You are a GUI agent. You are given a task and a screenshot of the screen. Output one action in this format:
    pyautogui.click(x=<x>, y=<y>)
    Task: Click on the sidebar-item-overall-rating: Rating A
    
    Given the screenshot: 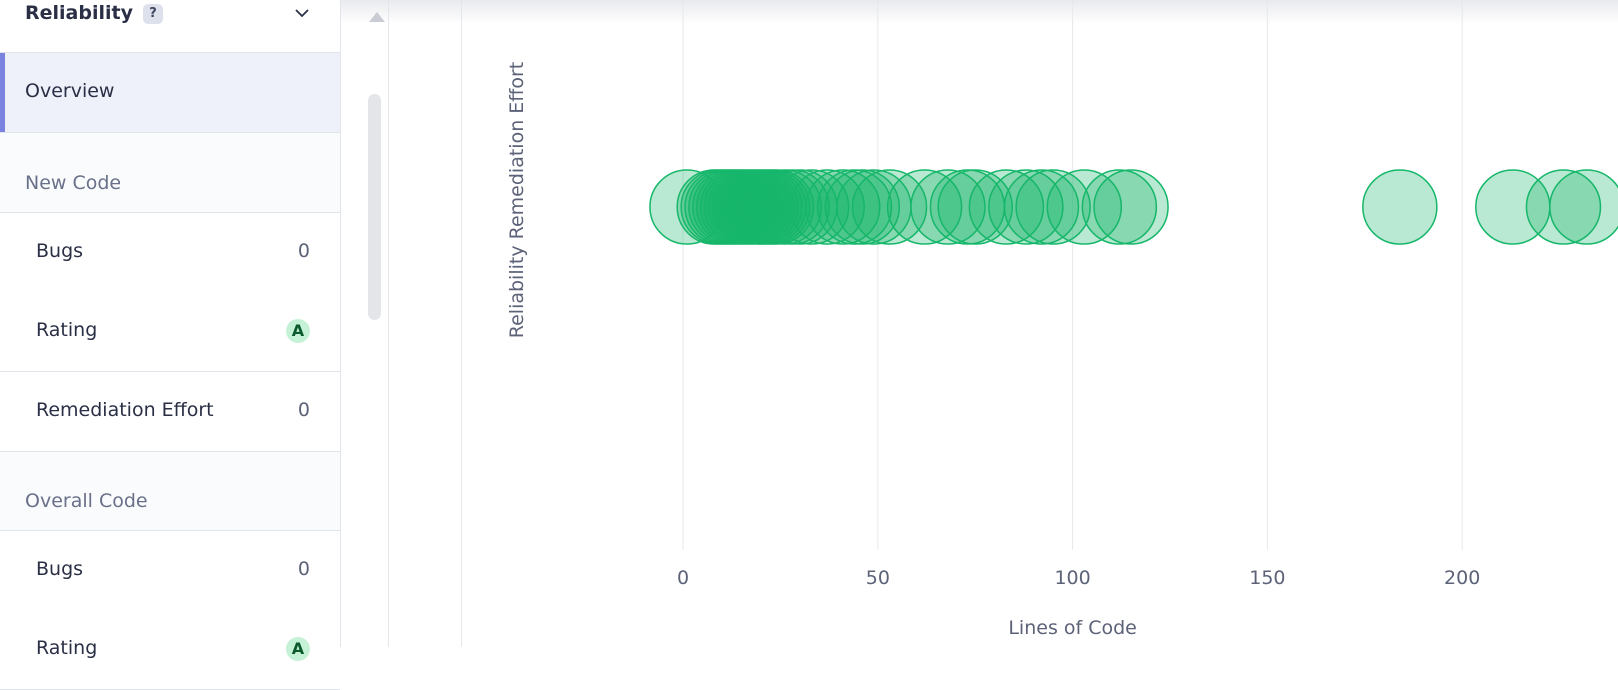 What is the action you would take?
    pyautogui.click(x=170, y=650)
    